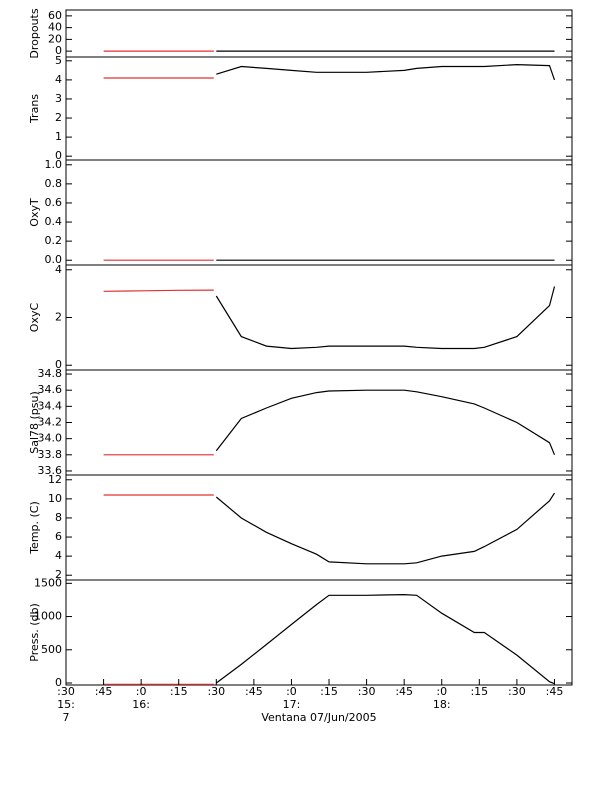 This screenshot has width=612, height=785. I want to click on y-tick-label: 0.6, so click(54, 202).